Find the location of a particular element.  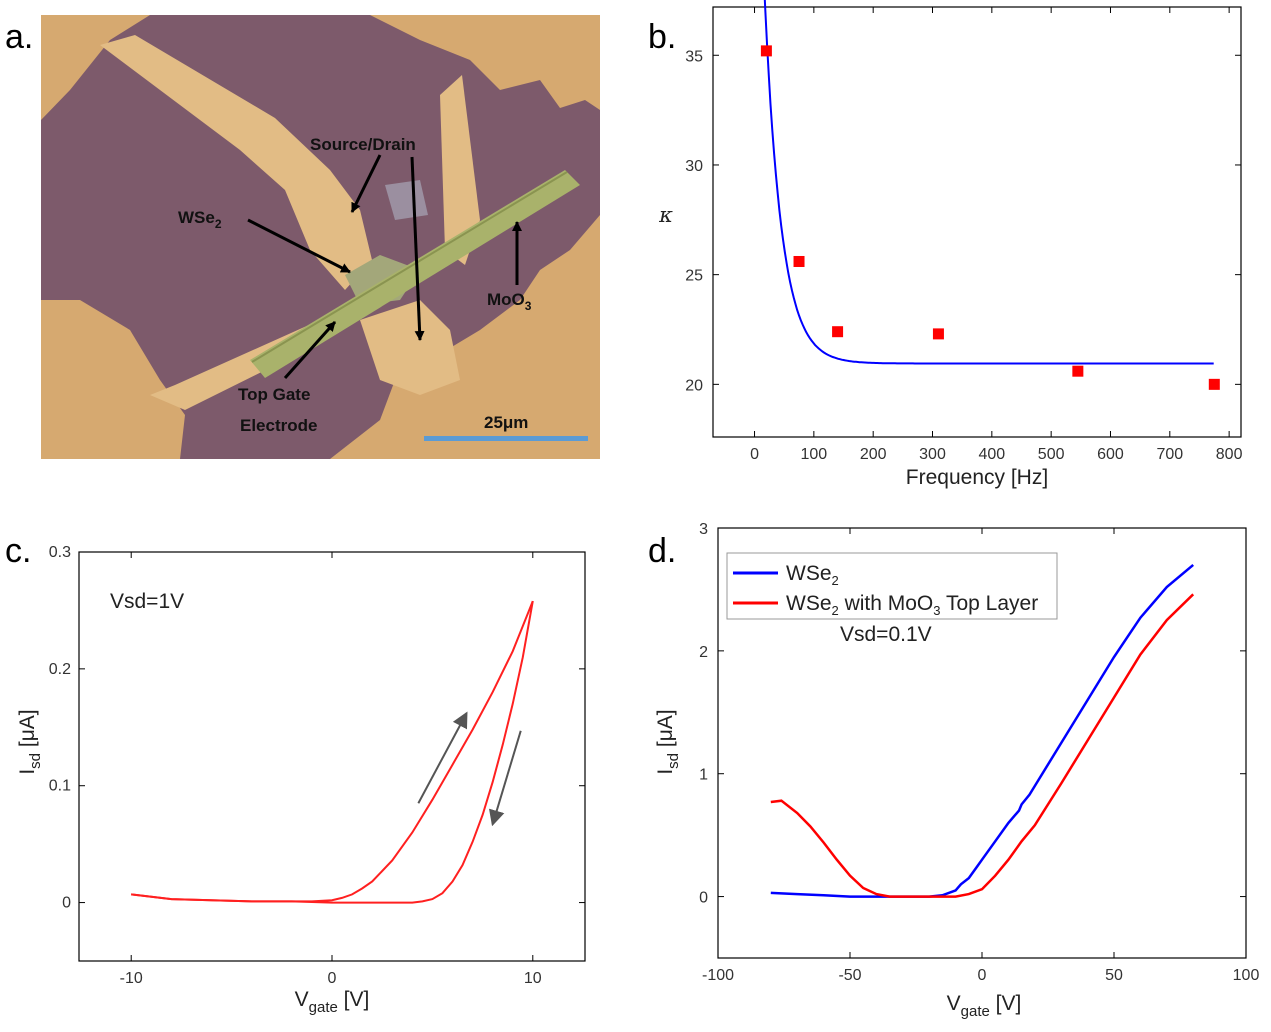

label-top-gate-line1: Top Gate is located at coordinates (274, 394).